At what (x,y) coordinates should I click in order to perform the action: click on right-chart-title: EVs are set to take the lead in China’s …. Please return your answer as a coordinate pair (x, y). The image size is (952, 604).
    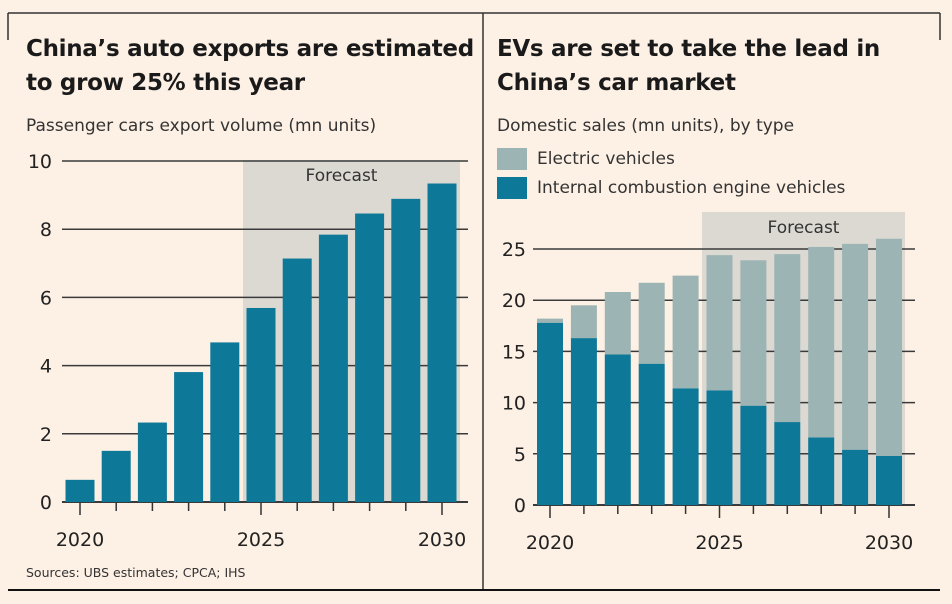
    Looking at the image, I should click on (688, 66).